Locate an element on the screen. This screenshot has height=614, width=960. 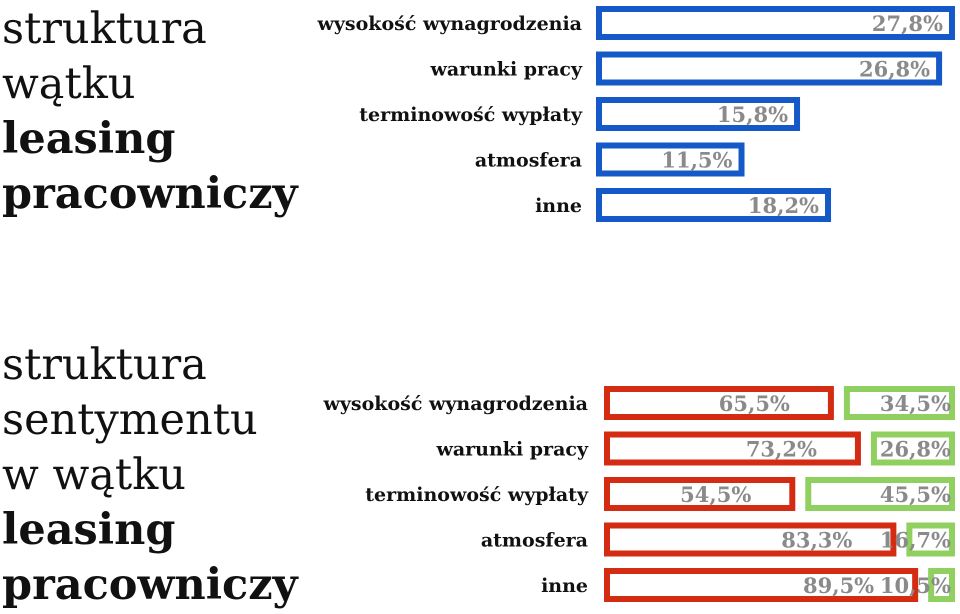
chart1-value-label: 18,2% is located at coordinates (783, 205).